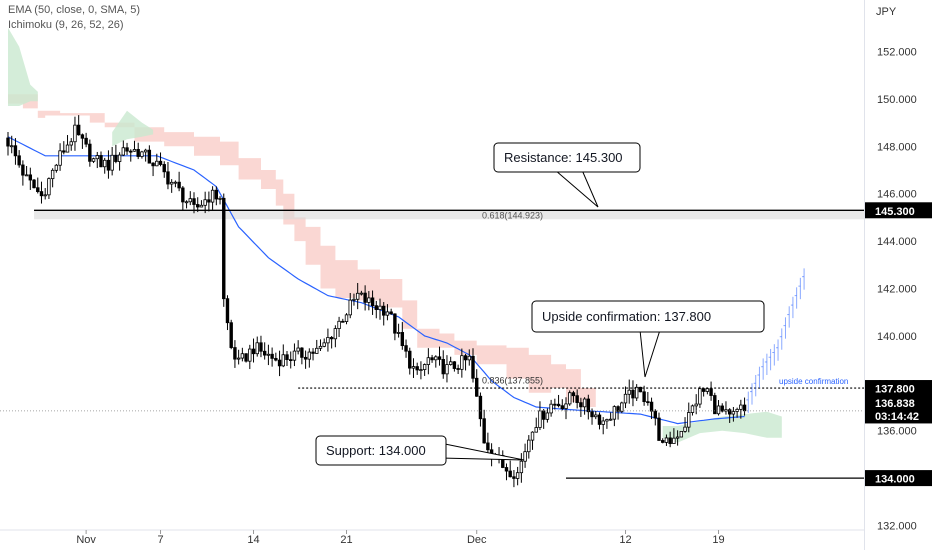 The height and width of the screenshot is (555, 932). Describe the element at coordinates (898, 275) in the screenshot. I see `price-axis-panel` at that location.